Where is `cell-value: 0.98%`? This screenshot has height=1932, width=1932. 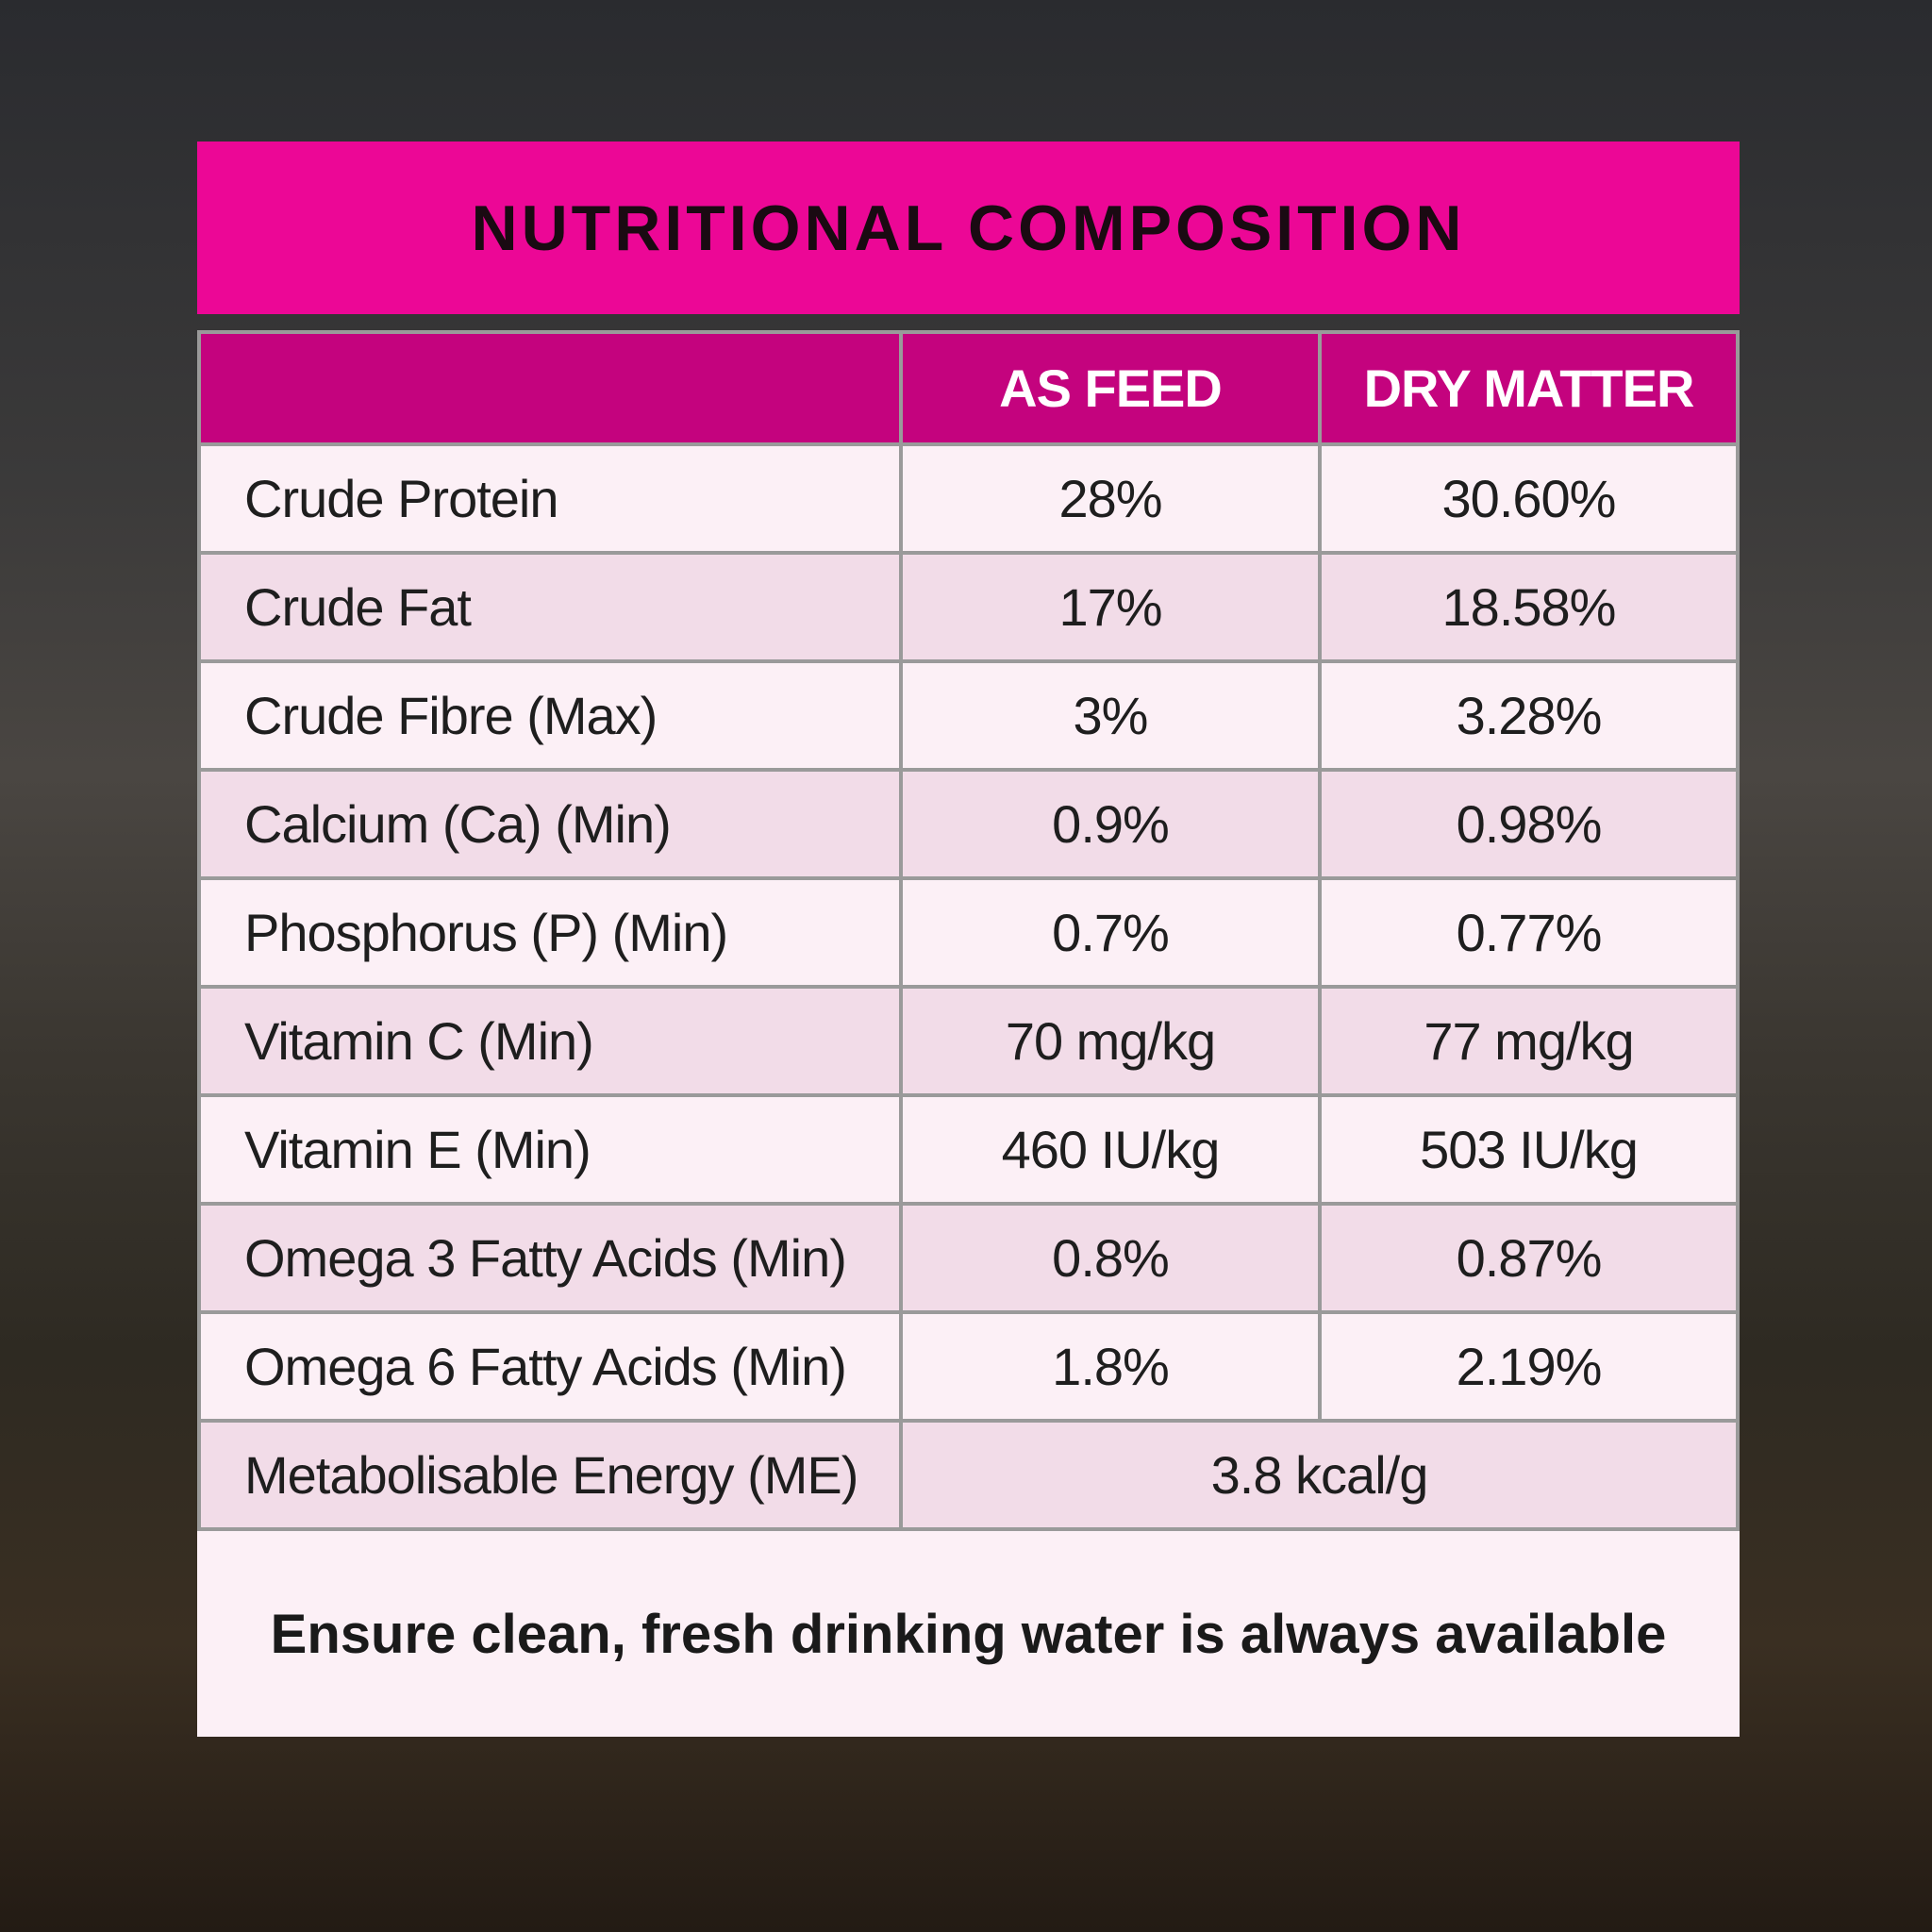
cell-value: 0.98% is located at coordinates (1529, 824).